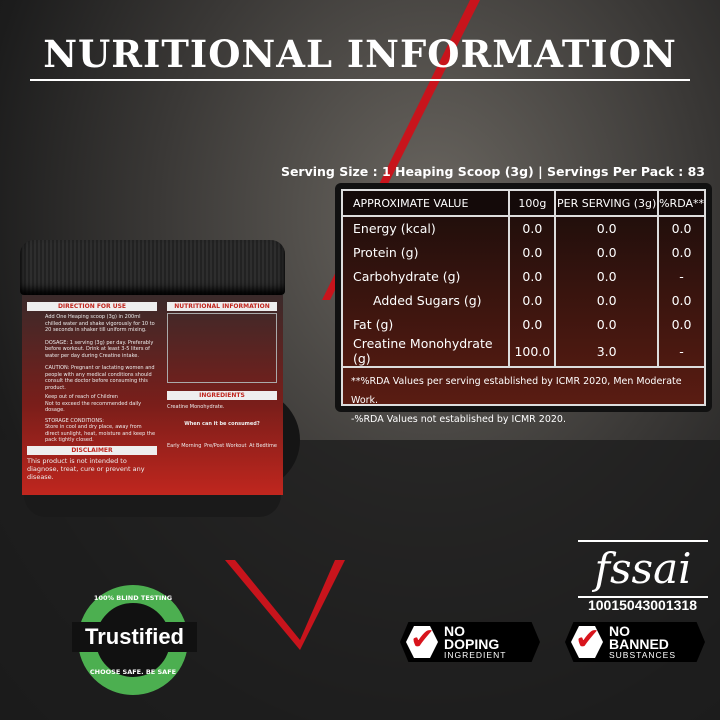 This screenshot has height=720, width=720. What do you see at coordinates (386, 252) in the screenshot?
I see `cell: Protein (g)` at bounding box center [386, 252].